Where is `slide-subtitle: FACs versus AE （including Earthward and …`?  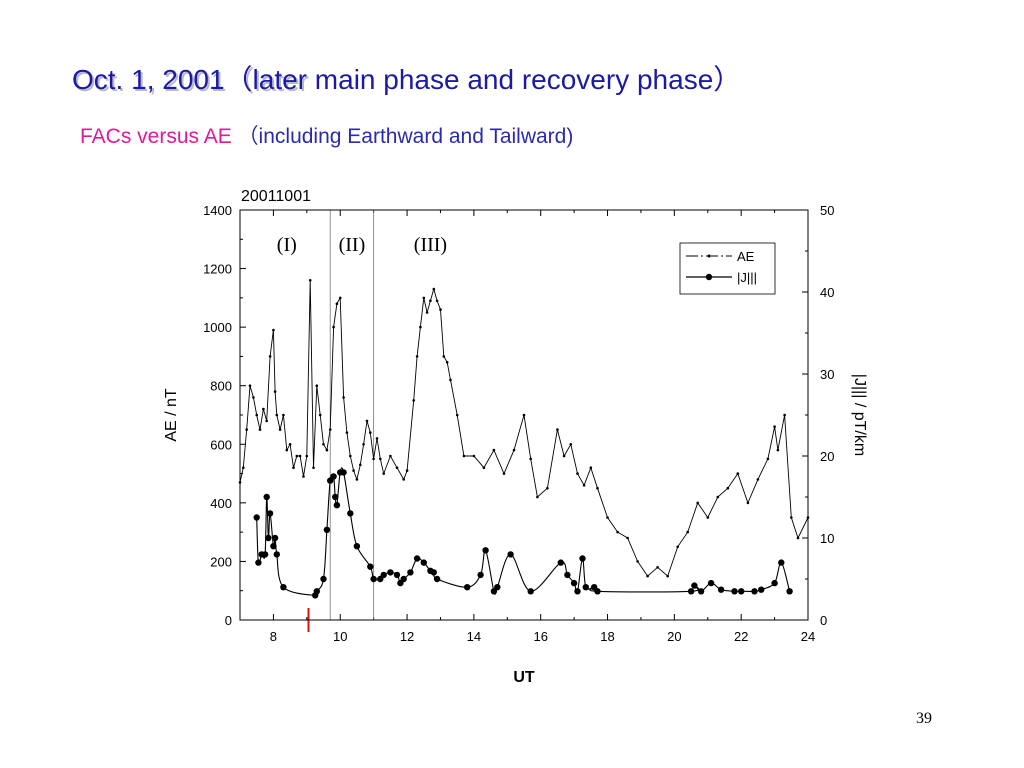
slide-subtitle: FACs versus AE （including Earthward and … is located at coordinates (326, 135).